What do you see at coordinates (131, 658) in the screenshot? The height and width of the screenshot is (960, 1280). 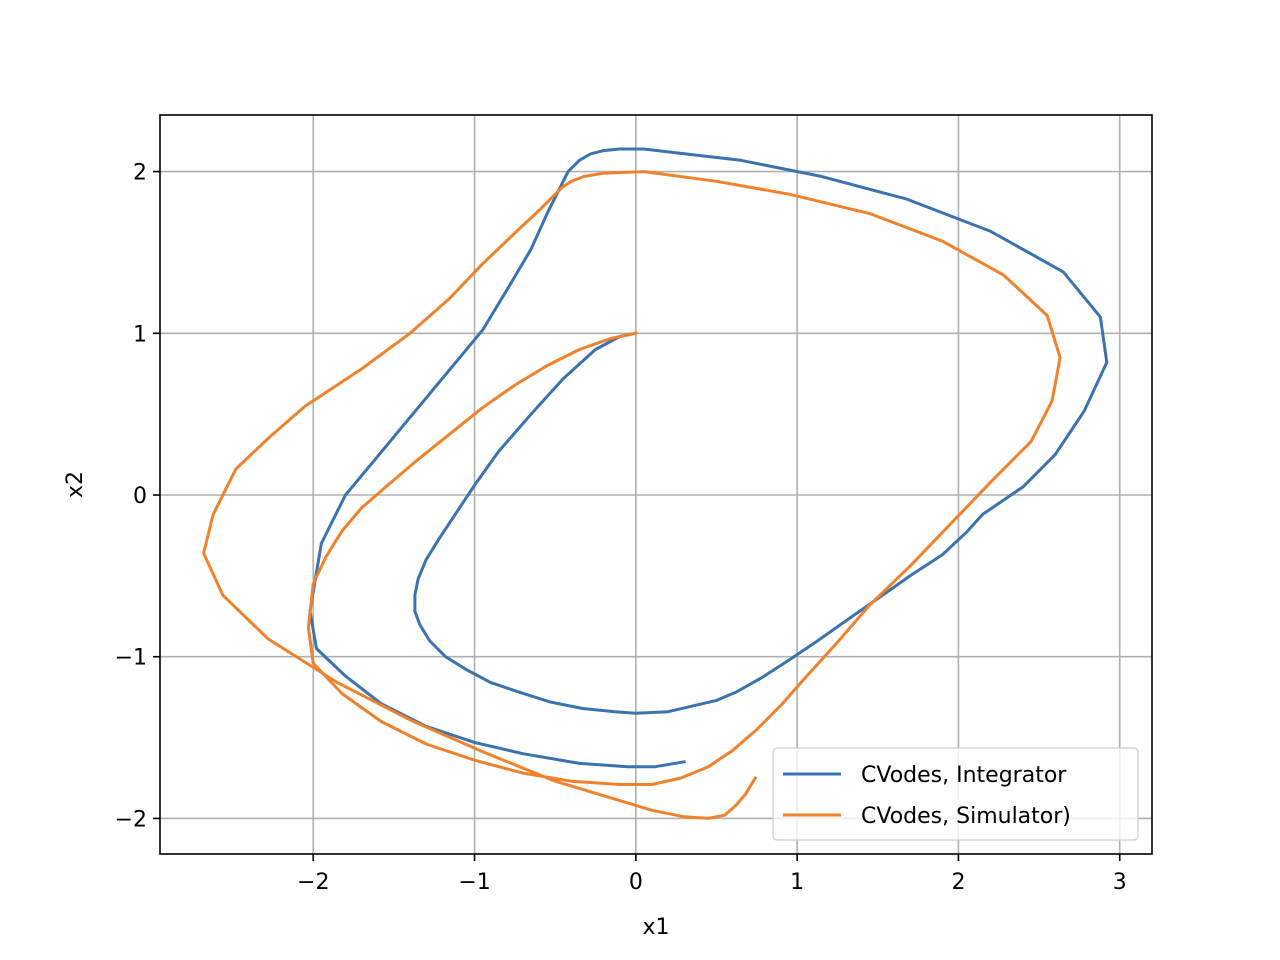 I see `y-tick-label: −1` at bounding box center [131, 658].